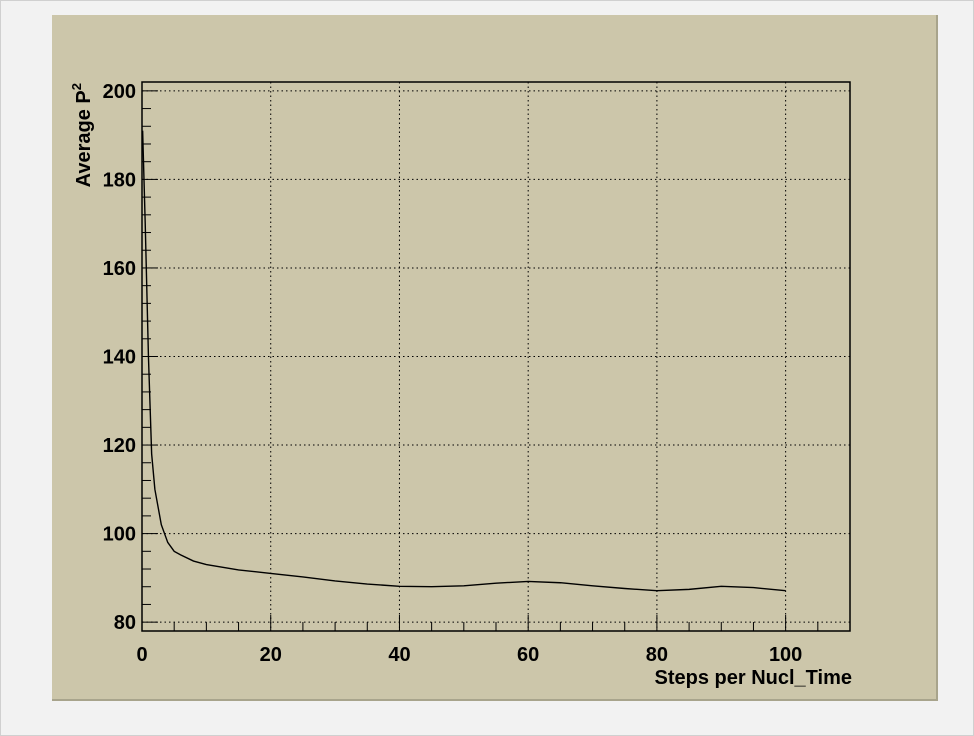  What do you see at coordinates (753, 678) in the screenshot?
I see `x-axis-title: Steps per Nucl_Time` at bounding box center [753, 678].